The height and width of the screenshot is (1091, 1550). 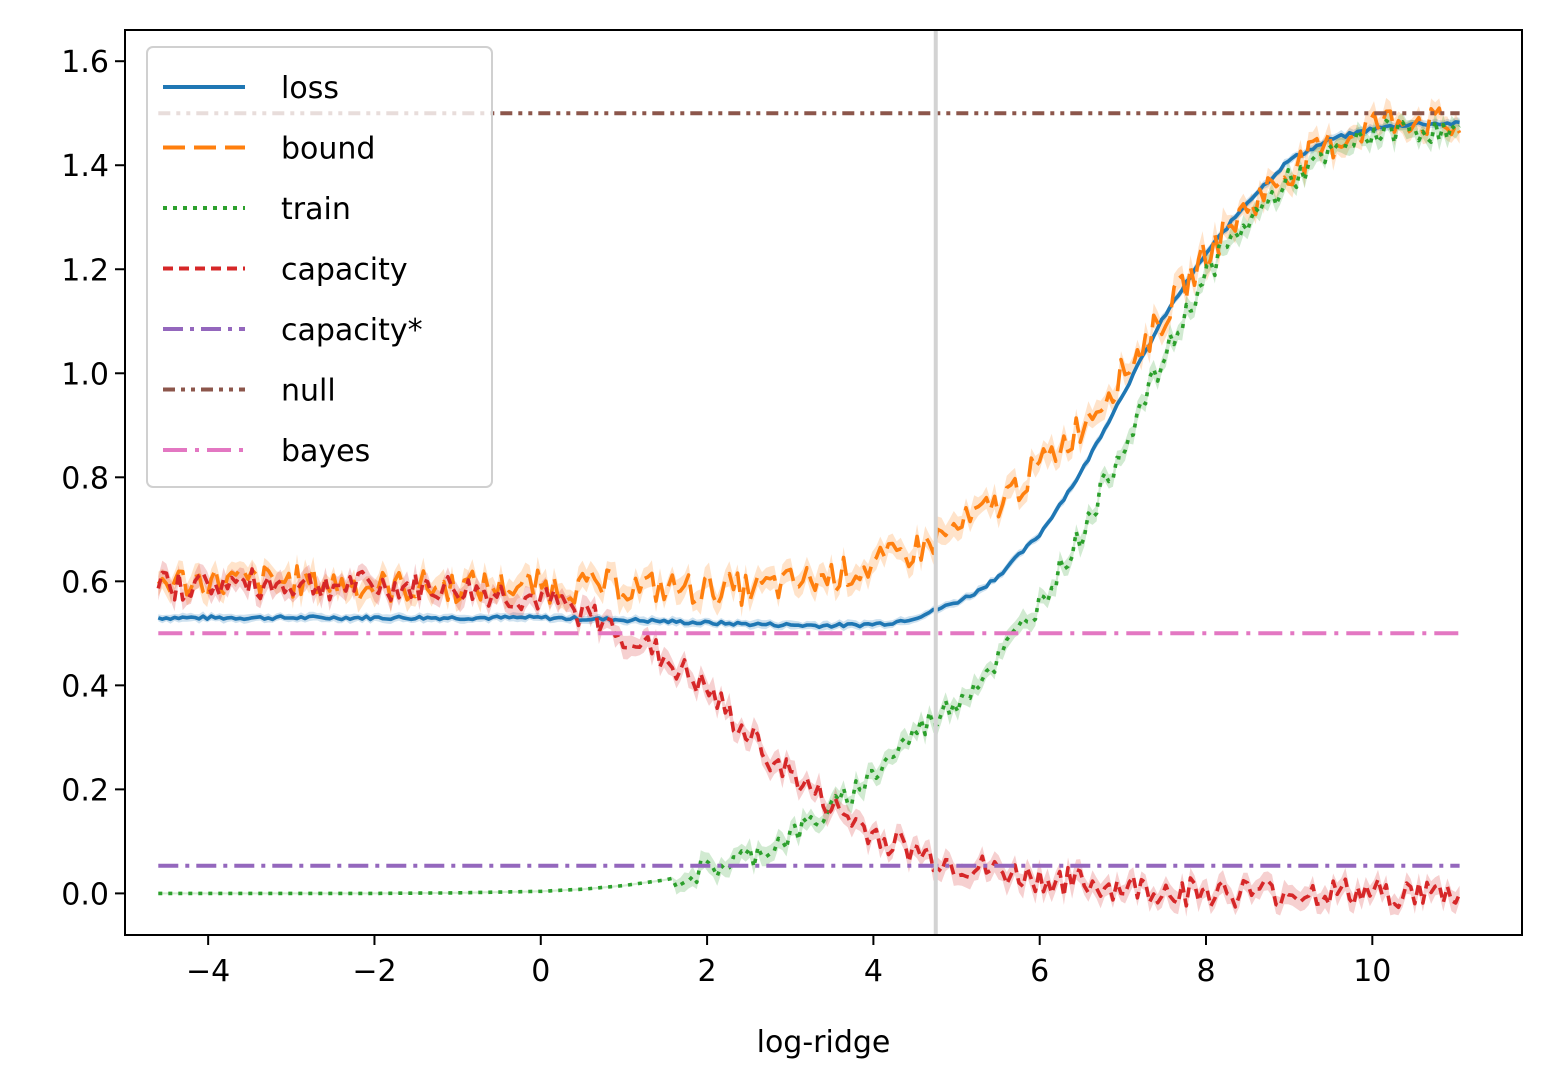 I want to click on x-tick-label: −2, so click(x=374, y=971).